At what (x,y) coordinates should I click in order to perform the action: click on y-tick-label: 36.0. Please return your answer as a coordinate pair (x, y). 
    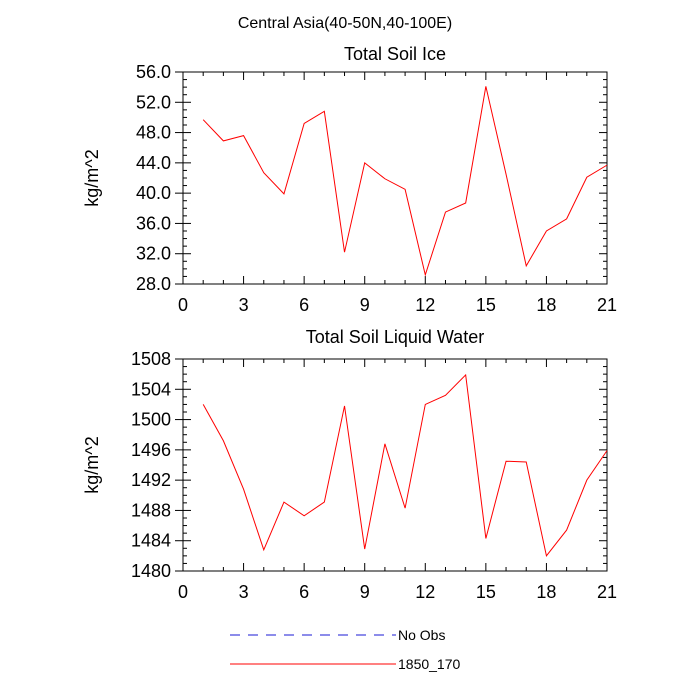
    Looking at the image, I should click on (153, 223).